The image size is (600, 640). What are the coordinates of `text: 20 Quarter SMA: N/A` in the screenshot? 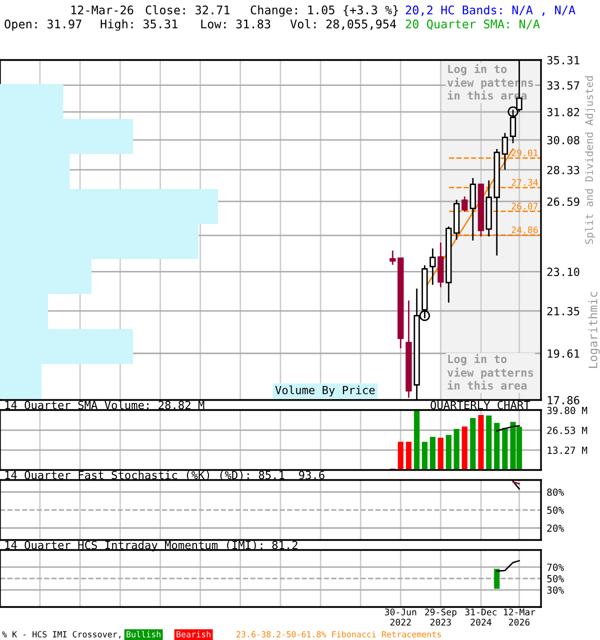 It's located at (473, 25).